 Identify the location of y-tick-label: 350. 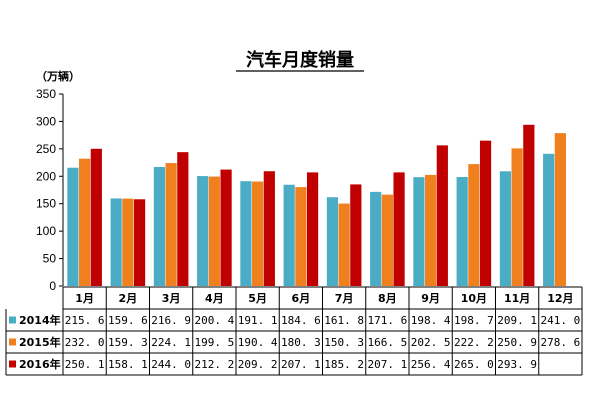
(46, 94).